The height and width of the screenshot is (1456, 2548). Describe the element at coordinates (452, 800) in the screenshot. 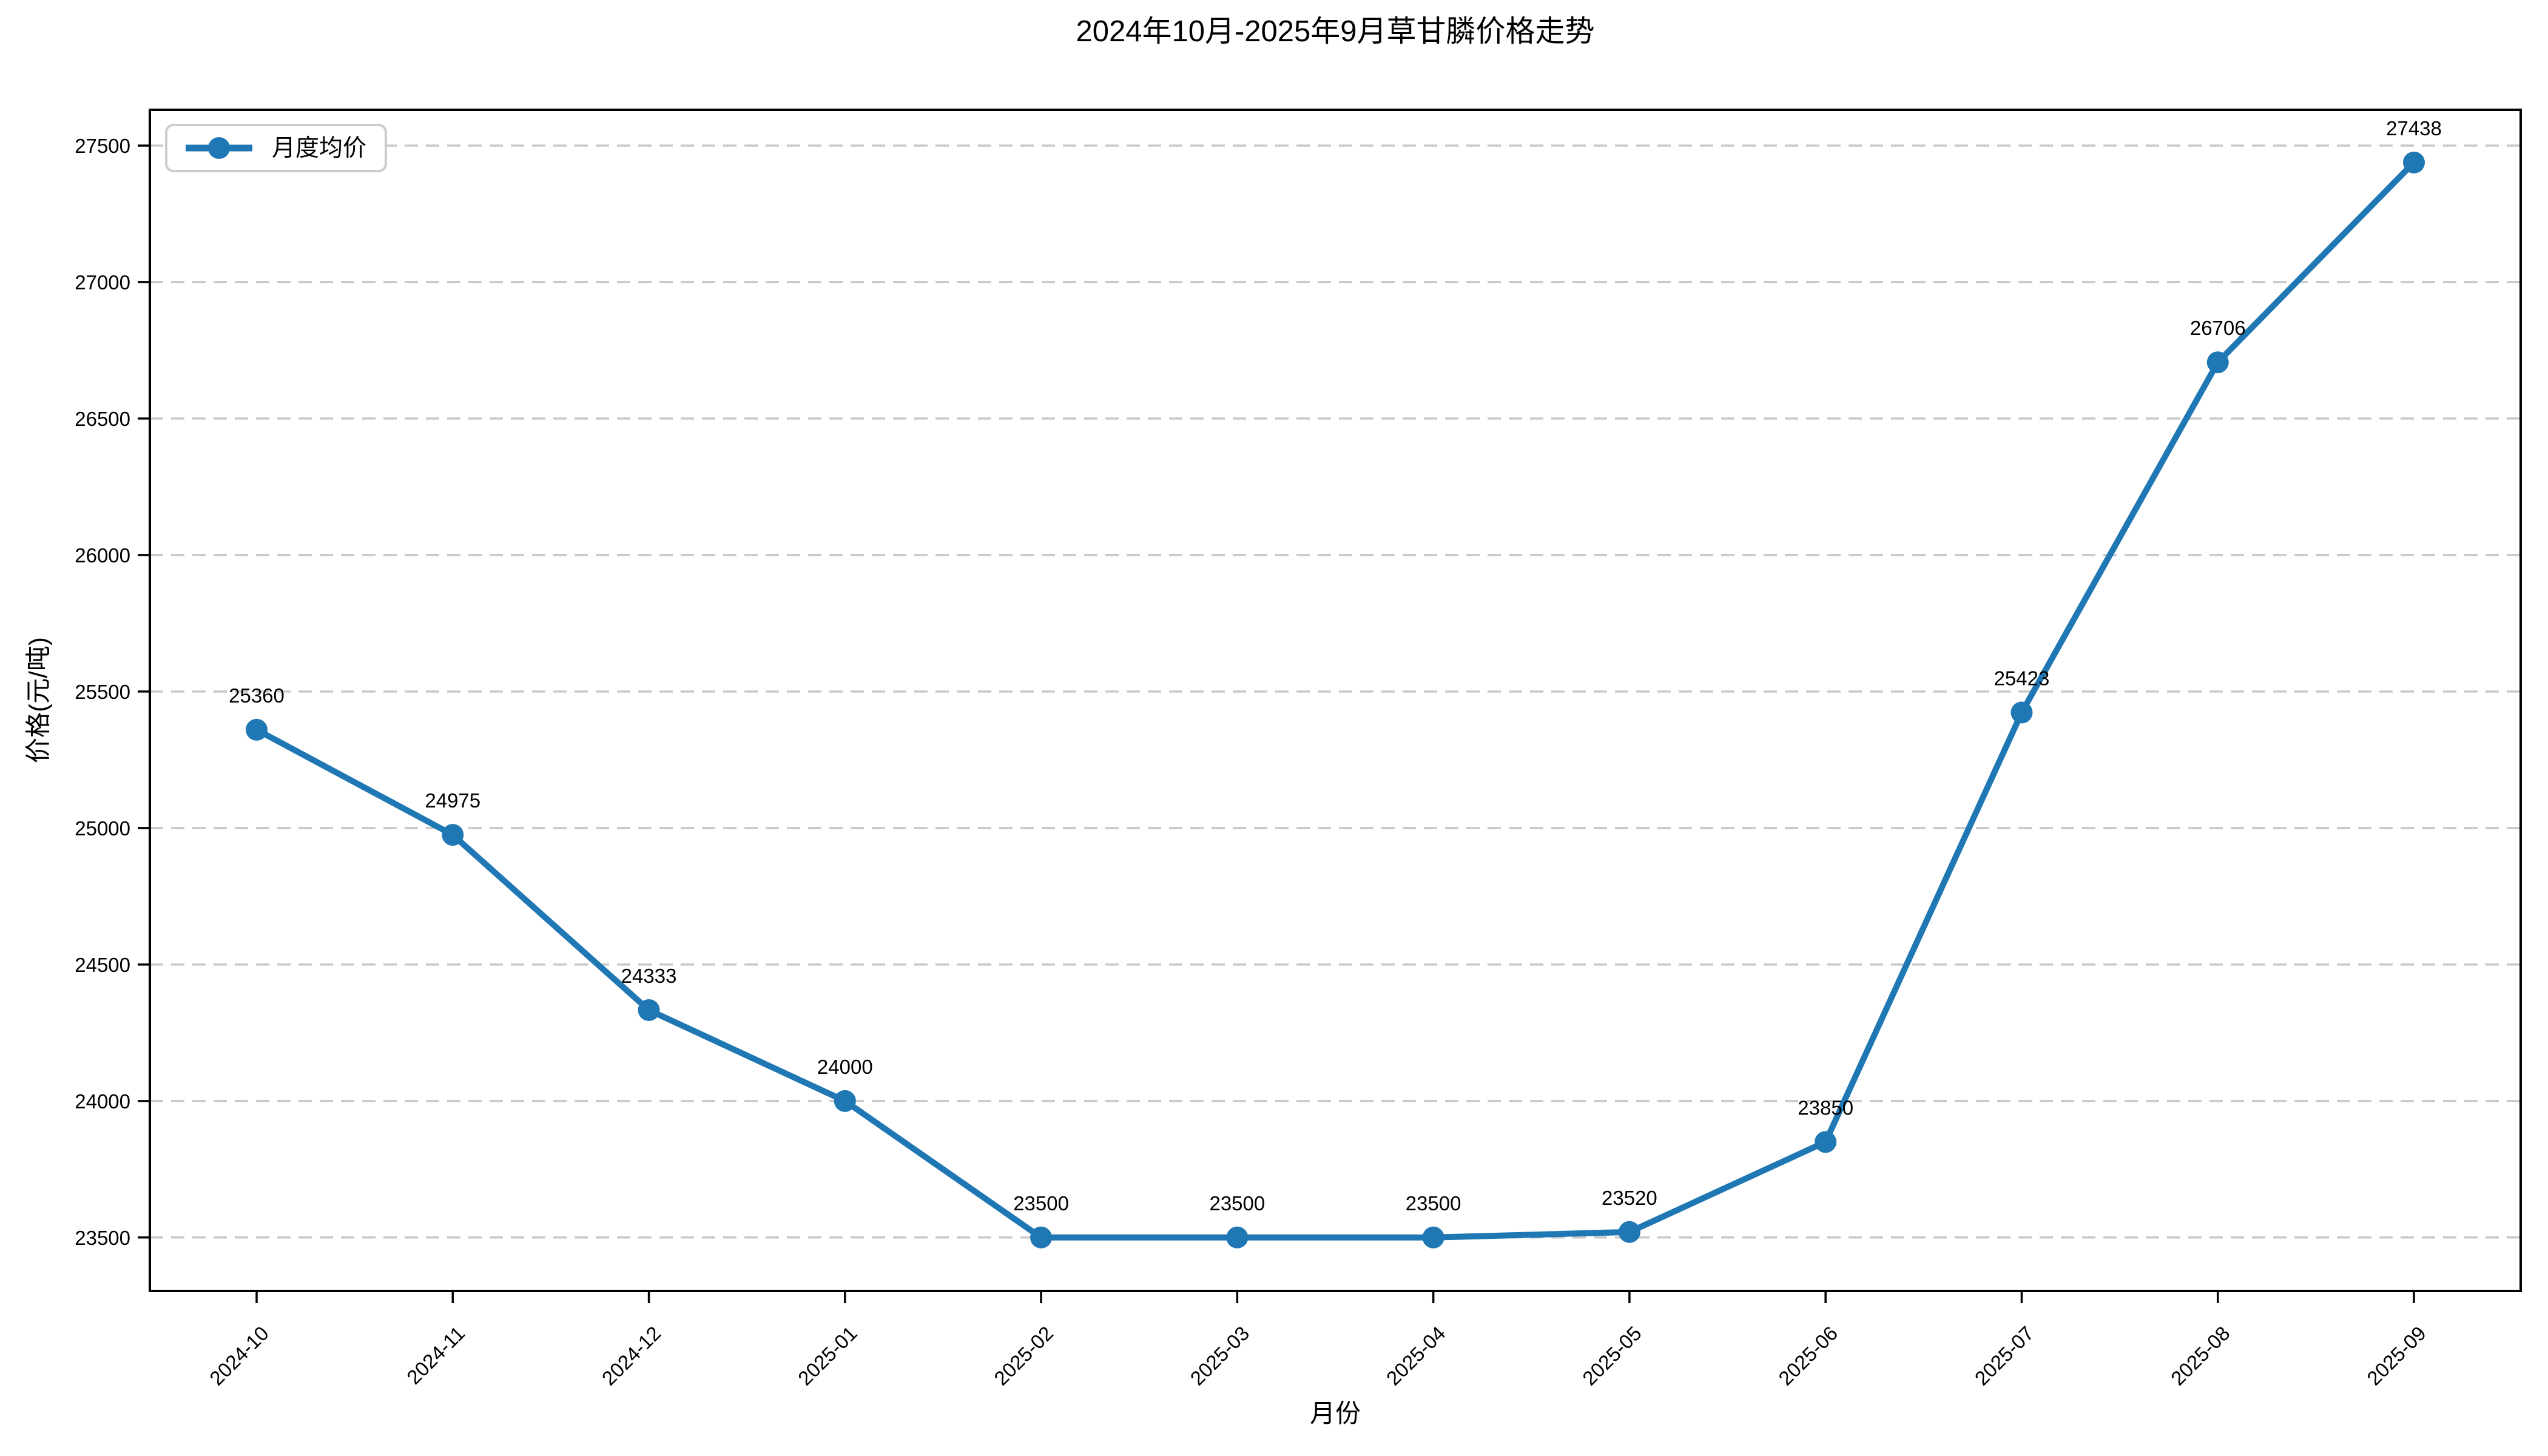

I see `data-point-label: 24975` at that location.